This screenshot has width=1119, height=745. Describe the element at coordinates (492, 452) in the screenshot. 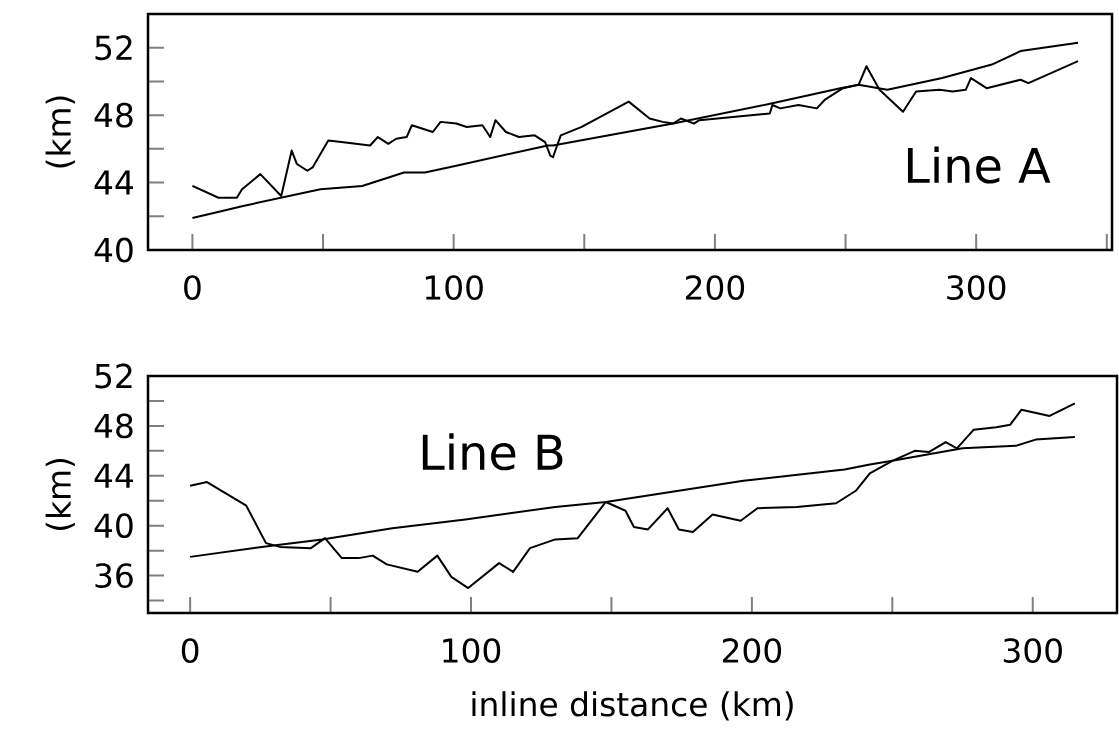

I see `annotation: Line B` at that location.